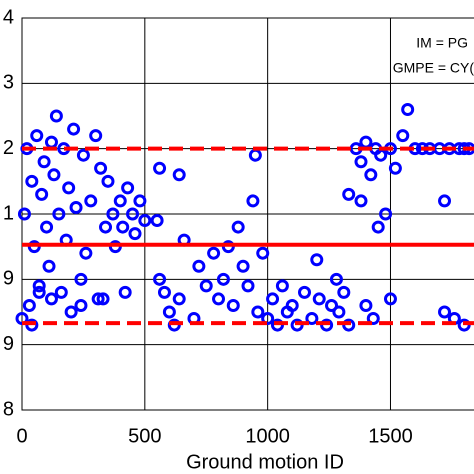  Describe the element at coordinates (8, 17) in the screenshot. I see `y-tick-label: 4` at that location.